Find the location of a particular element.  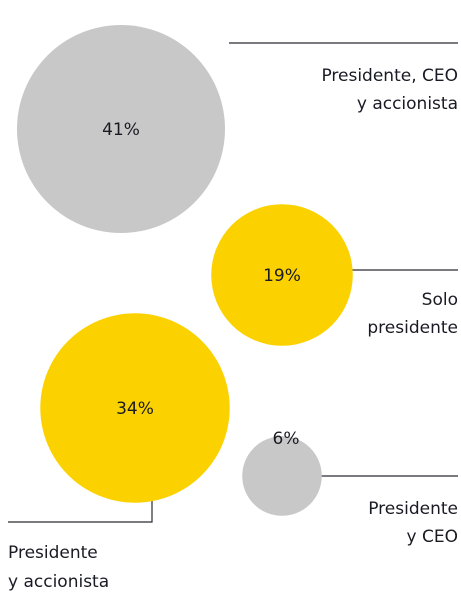

bubble-41-value-label: 41% is located at coordinates (121, 130).